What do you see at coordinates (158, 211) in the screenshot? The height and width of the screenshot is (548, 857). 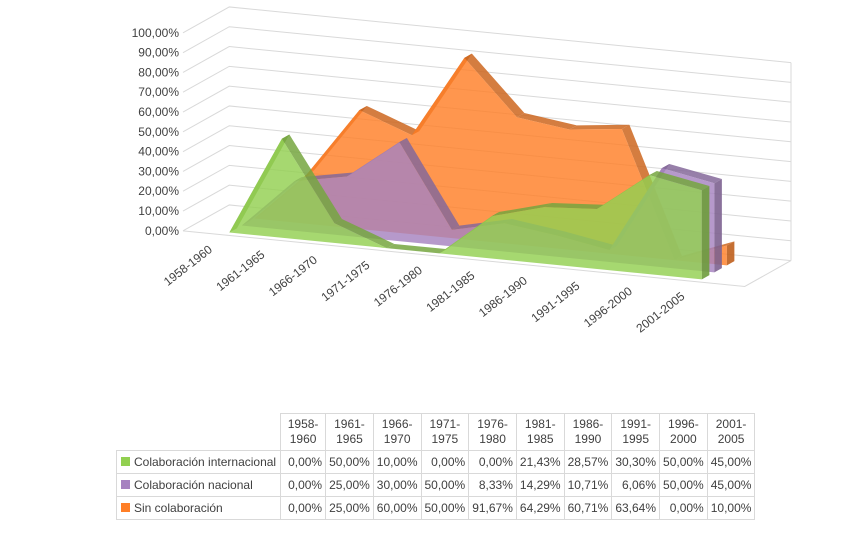 I see `y-tick-label: 10,00%` at bounding box center [158, 211].